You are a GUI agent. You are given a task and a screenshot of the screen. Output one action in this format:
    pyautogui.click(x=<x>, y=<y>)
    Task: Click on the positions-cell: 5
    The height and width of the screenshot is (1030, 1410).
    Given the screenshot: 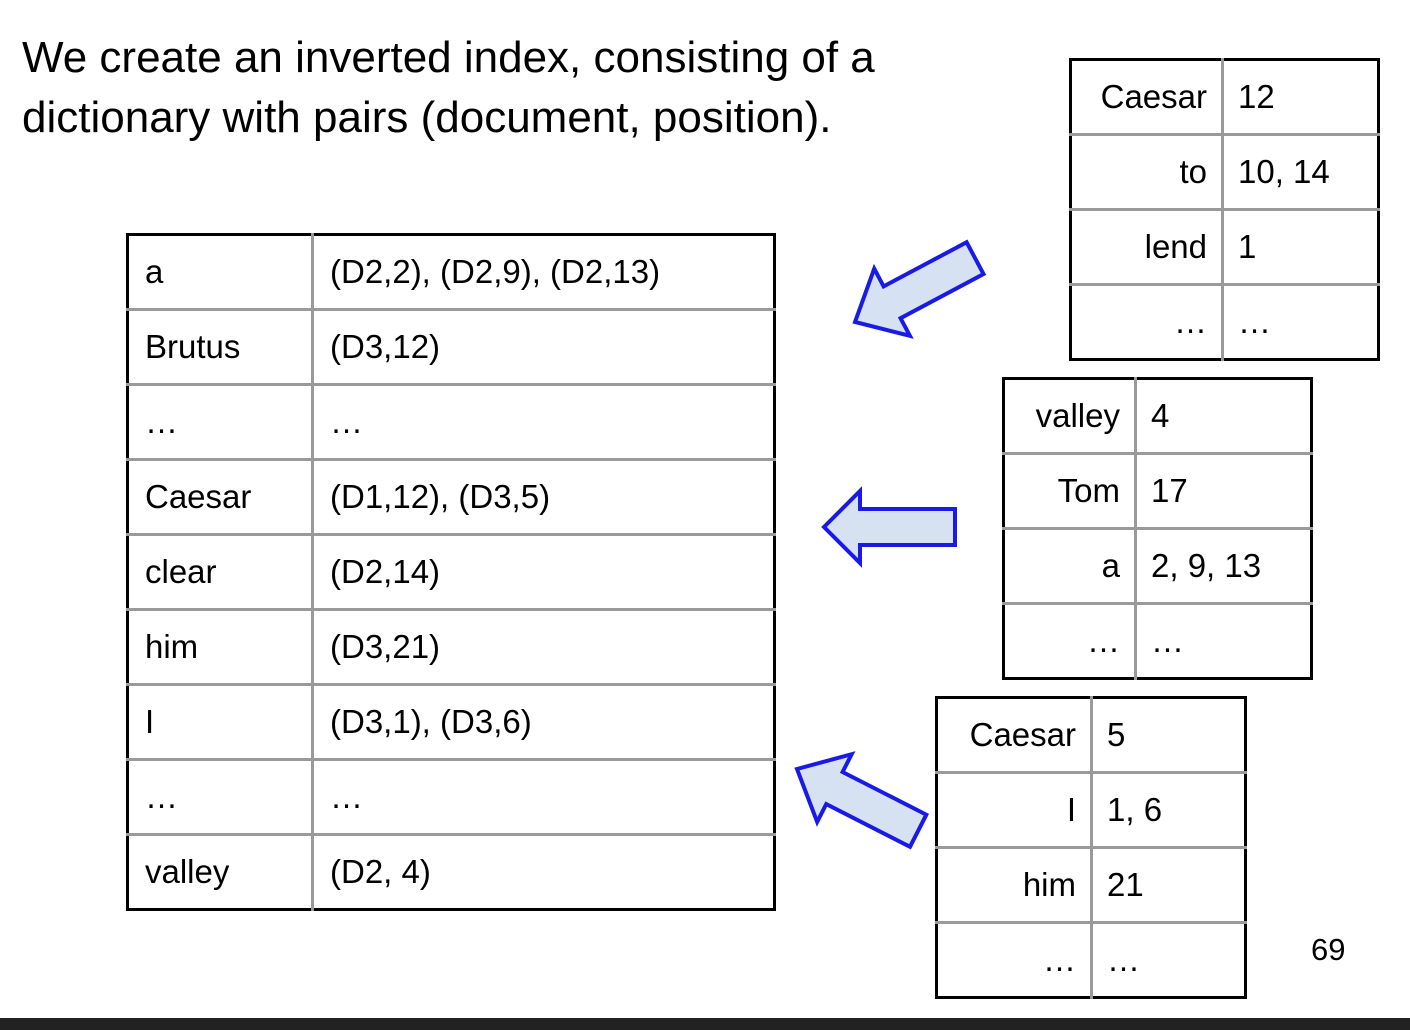 What is the action you would take?
    pyautogui.click(x=1168, y=735)
    